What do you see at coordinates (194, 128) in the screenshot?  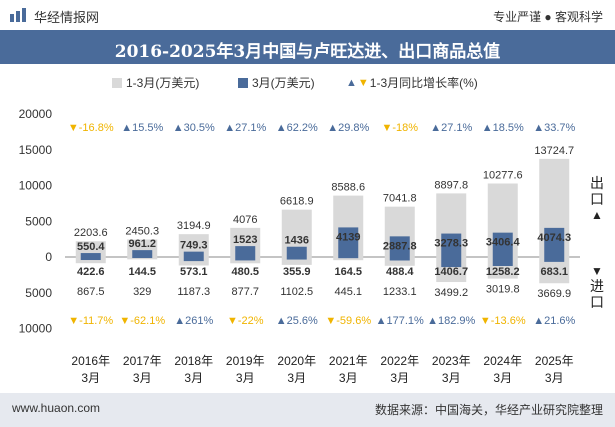 I see `growth-export-label: ▲30.5%` at bounding box center [194, 128].